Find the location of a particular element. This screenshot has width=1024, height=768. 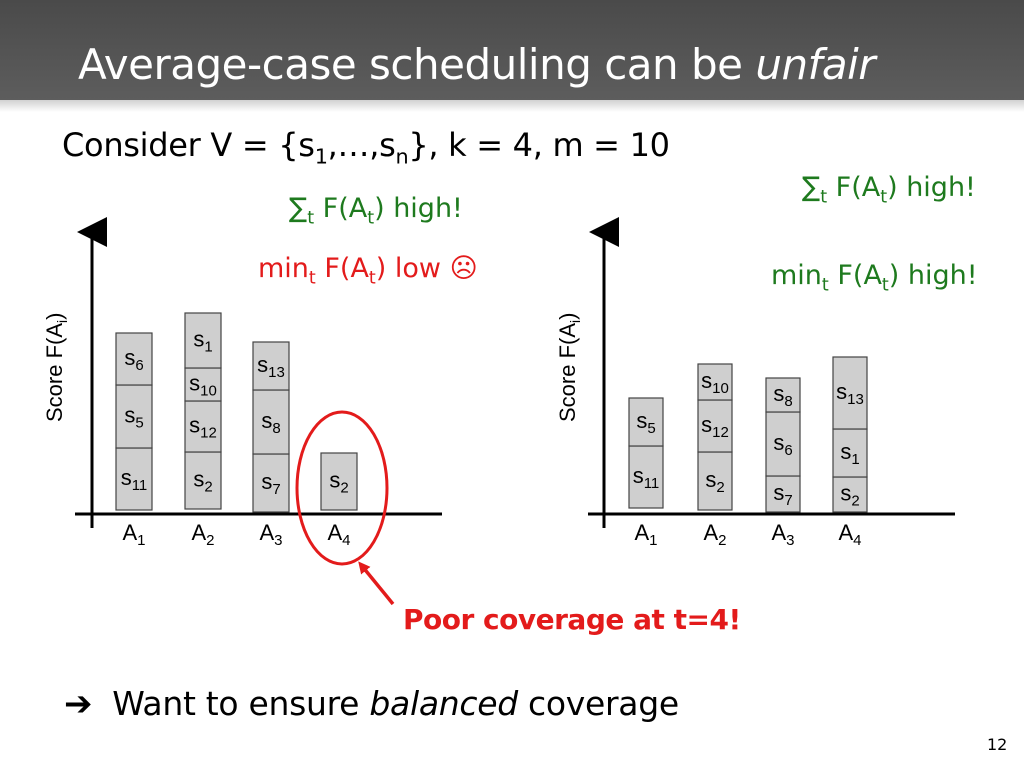

consider-mid: ,…,s is located at coordinates (361, 145).